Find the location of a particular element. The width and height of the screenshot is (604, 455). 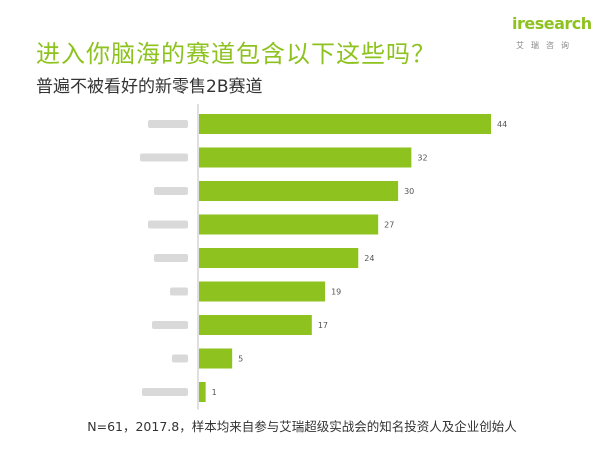

data-label: 30 is located at coordinates (409, 191).